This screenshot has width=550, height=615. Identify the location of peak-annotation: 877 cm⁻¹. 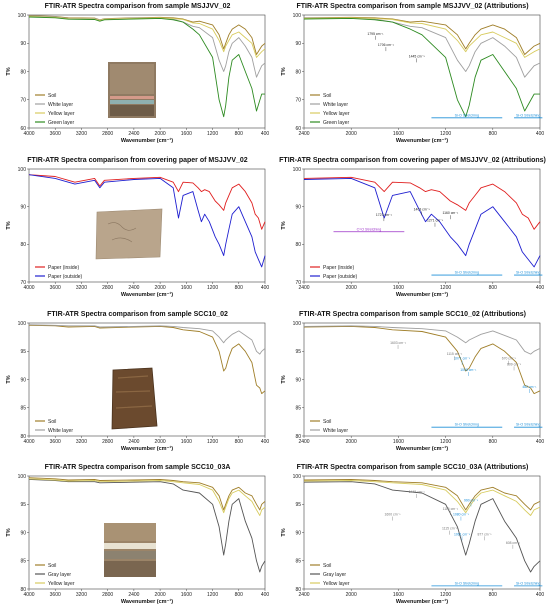
(485, 535).